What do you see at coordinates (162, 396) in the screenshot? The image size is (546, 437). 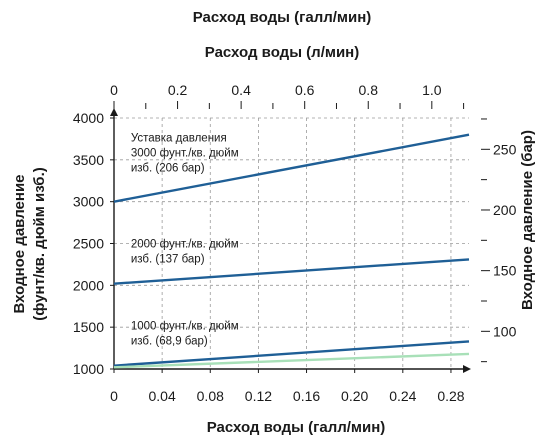 I see `x-tick-label-1: 0.04` at bounding box center [162, 396].